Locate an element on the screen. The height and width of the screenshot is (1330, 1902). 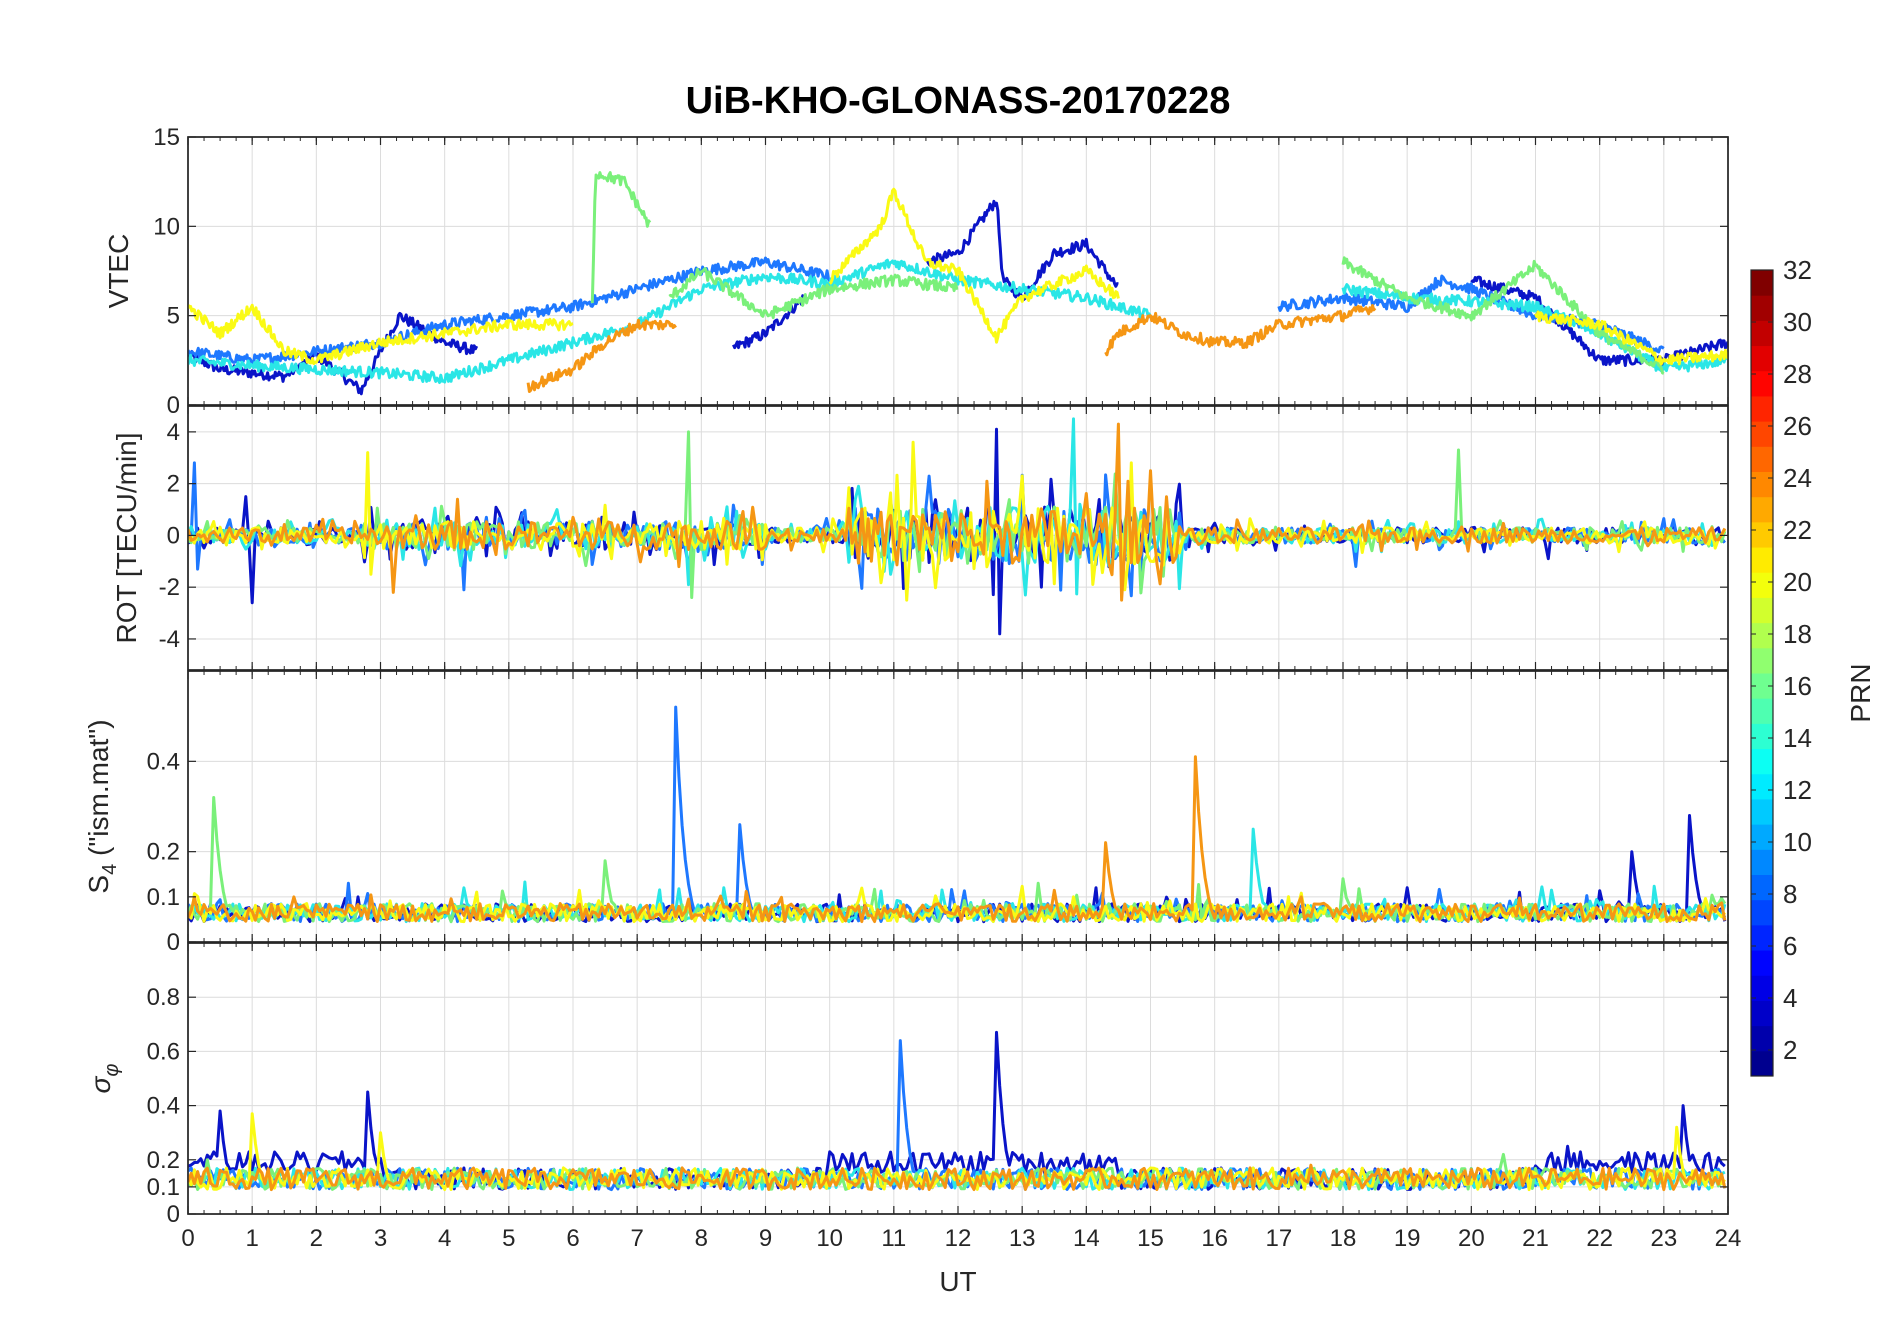
x-tick-label: 16 is located at coordinates (1214, 1238).